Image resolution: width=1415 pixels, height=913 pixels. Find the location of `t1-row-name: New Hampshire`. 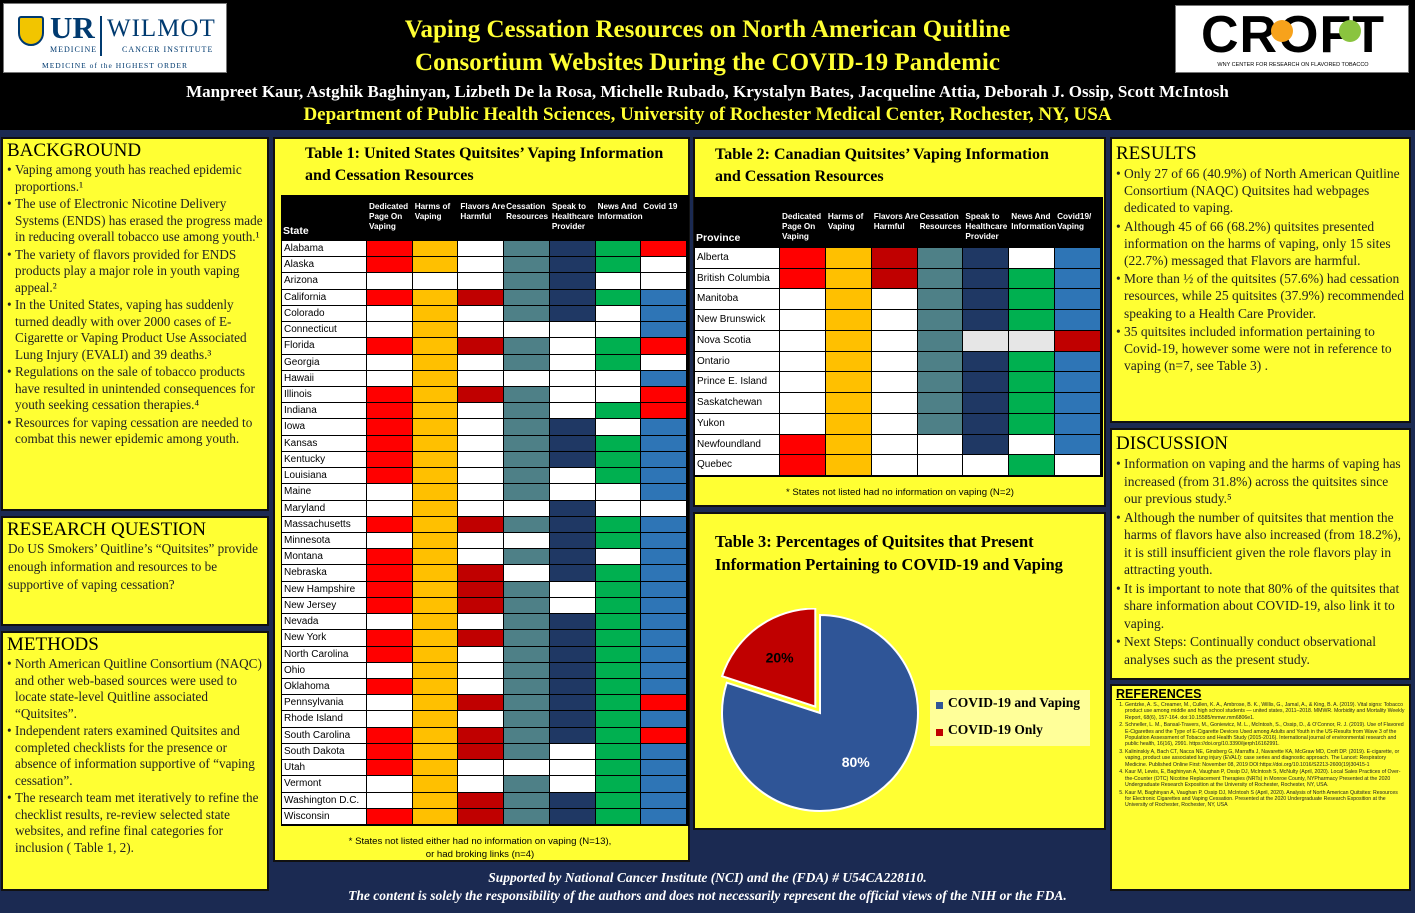

t1-row-name: New Hampshire is located at coordinates (324, 589).